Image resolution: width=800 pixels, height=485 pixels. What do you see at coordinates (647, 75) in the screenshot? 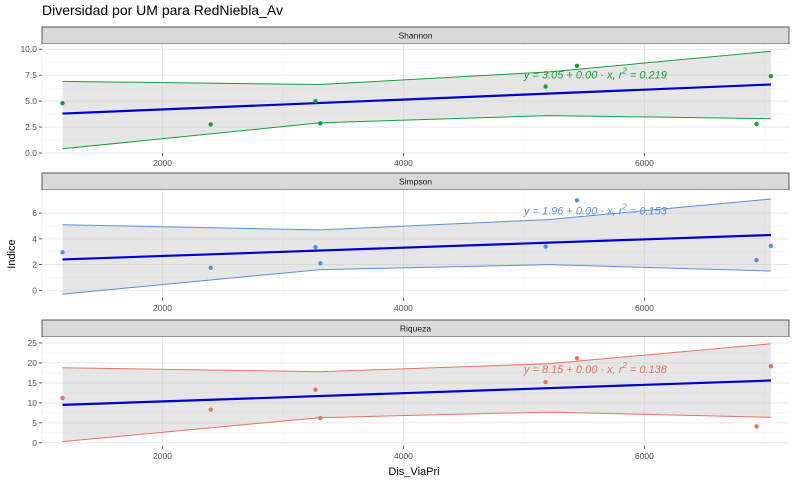
I see `equation-suffix: = 0.219` at bounding box center [647, 75].